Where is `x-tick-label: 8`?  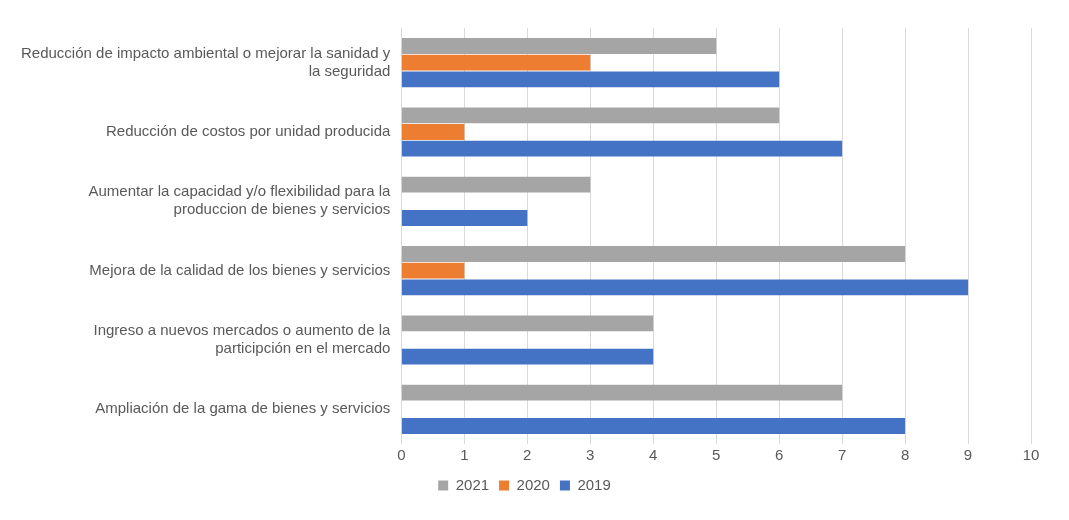
x-tick-label: 8 is located at coordinates (905, 455).